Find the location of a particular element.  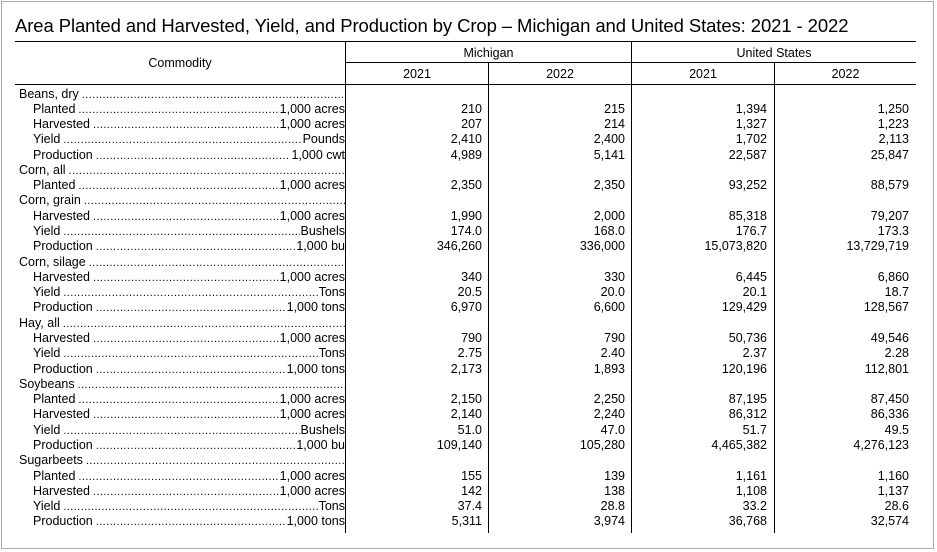

commodity-header: Commodity is located at coordinates (180, 63).